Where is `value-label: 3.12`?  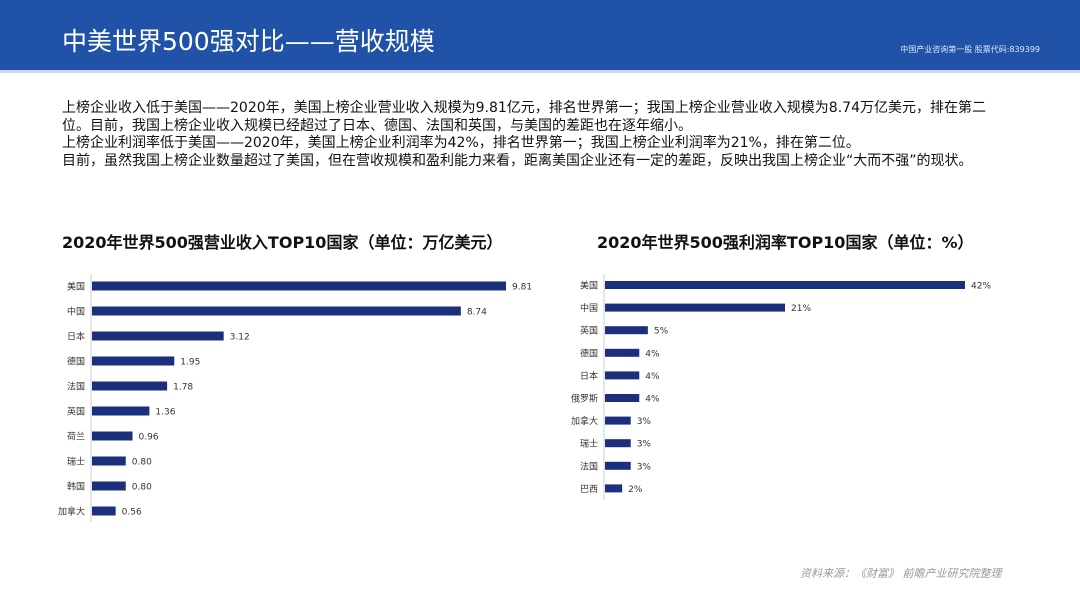
value-label: 3.12 is located at coordinates (240, 338).